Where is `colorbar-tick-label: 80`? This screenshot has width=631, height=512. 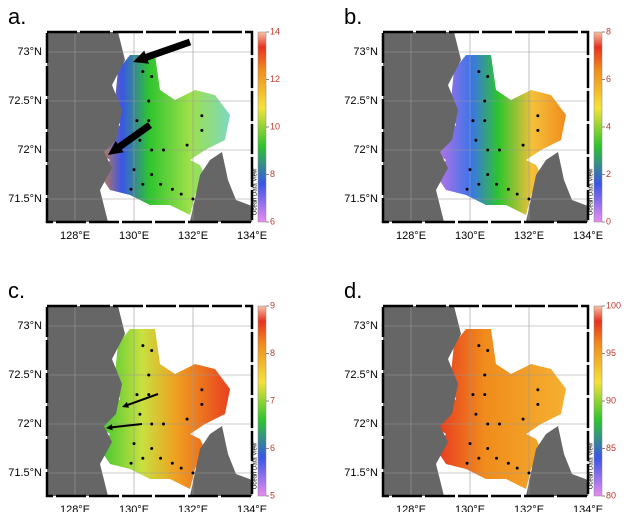 colorbar-tick-label: 80 is located at coordinates (611, 495).